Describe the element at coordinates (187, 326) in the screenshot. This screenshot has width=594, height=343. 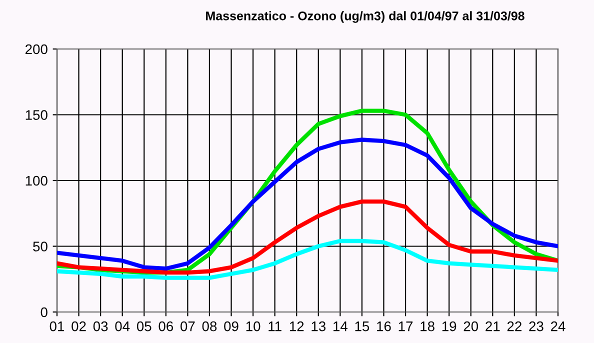
I see `x-tick-label: 07` at that location.